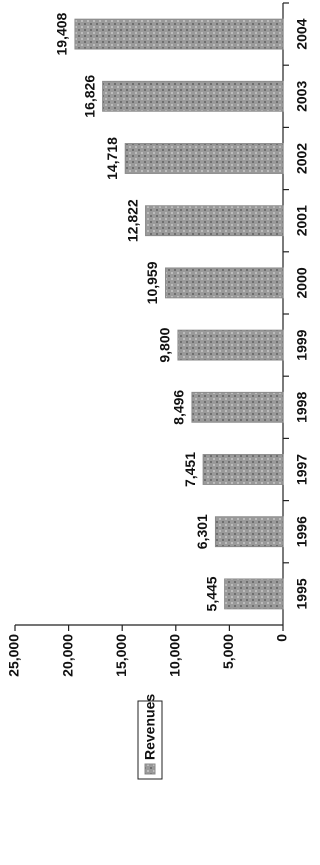  I want to click on value-label: 16,826, so click(89, 96).